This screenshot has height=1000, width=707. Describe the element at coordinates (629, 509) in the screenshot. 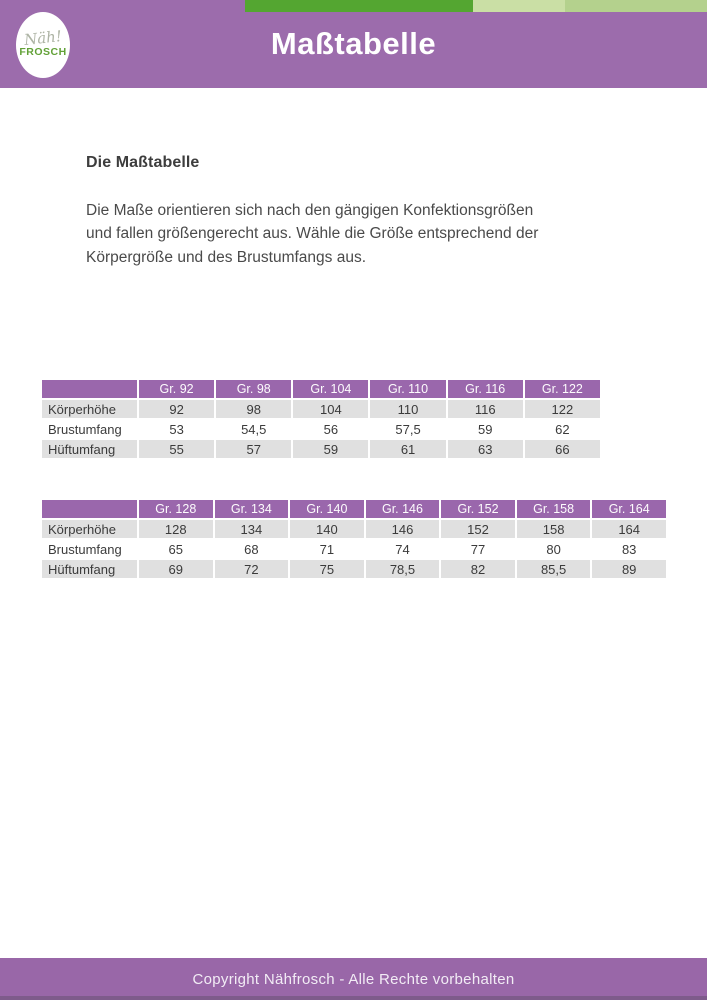

I see `size-header-cell: Gr. 164` at that location.